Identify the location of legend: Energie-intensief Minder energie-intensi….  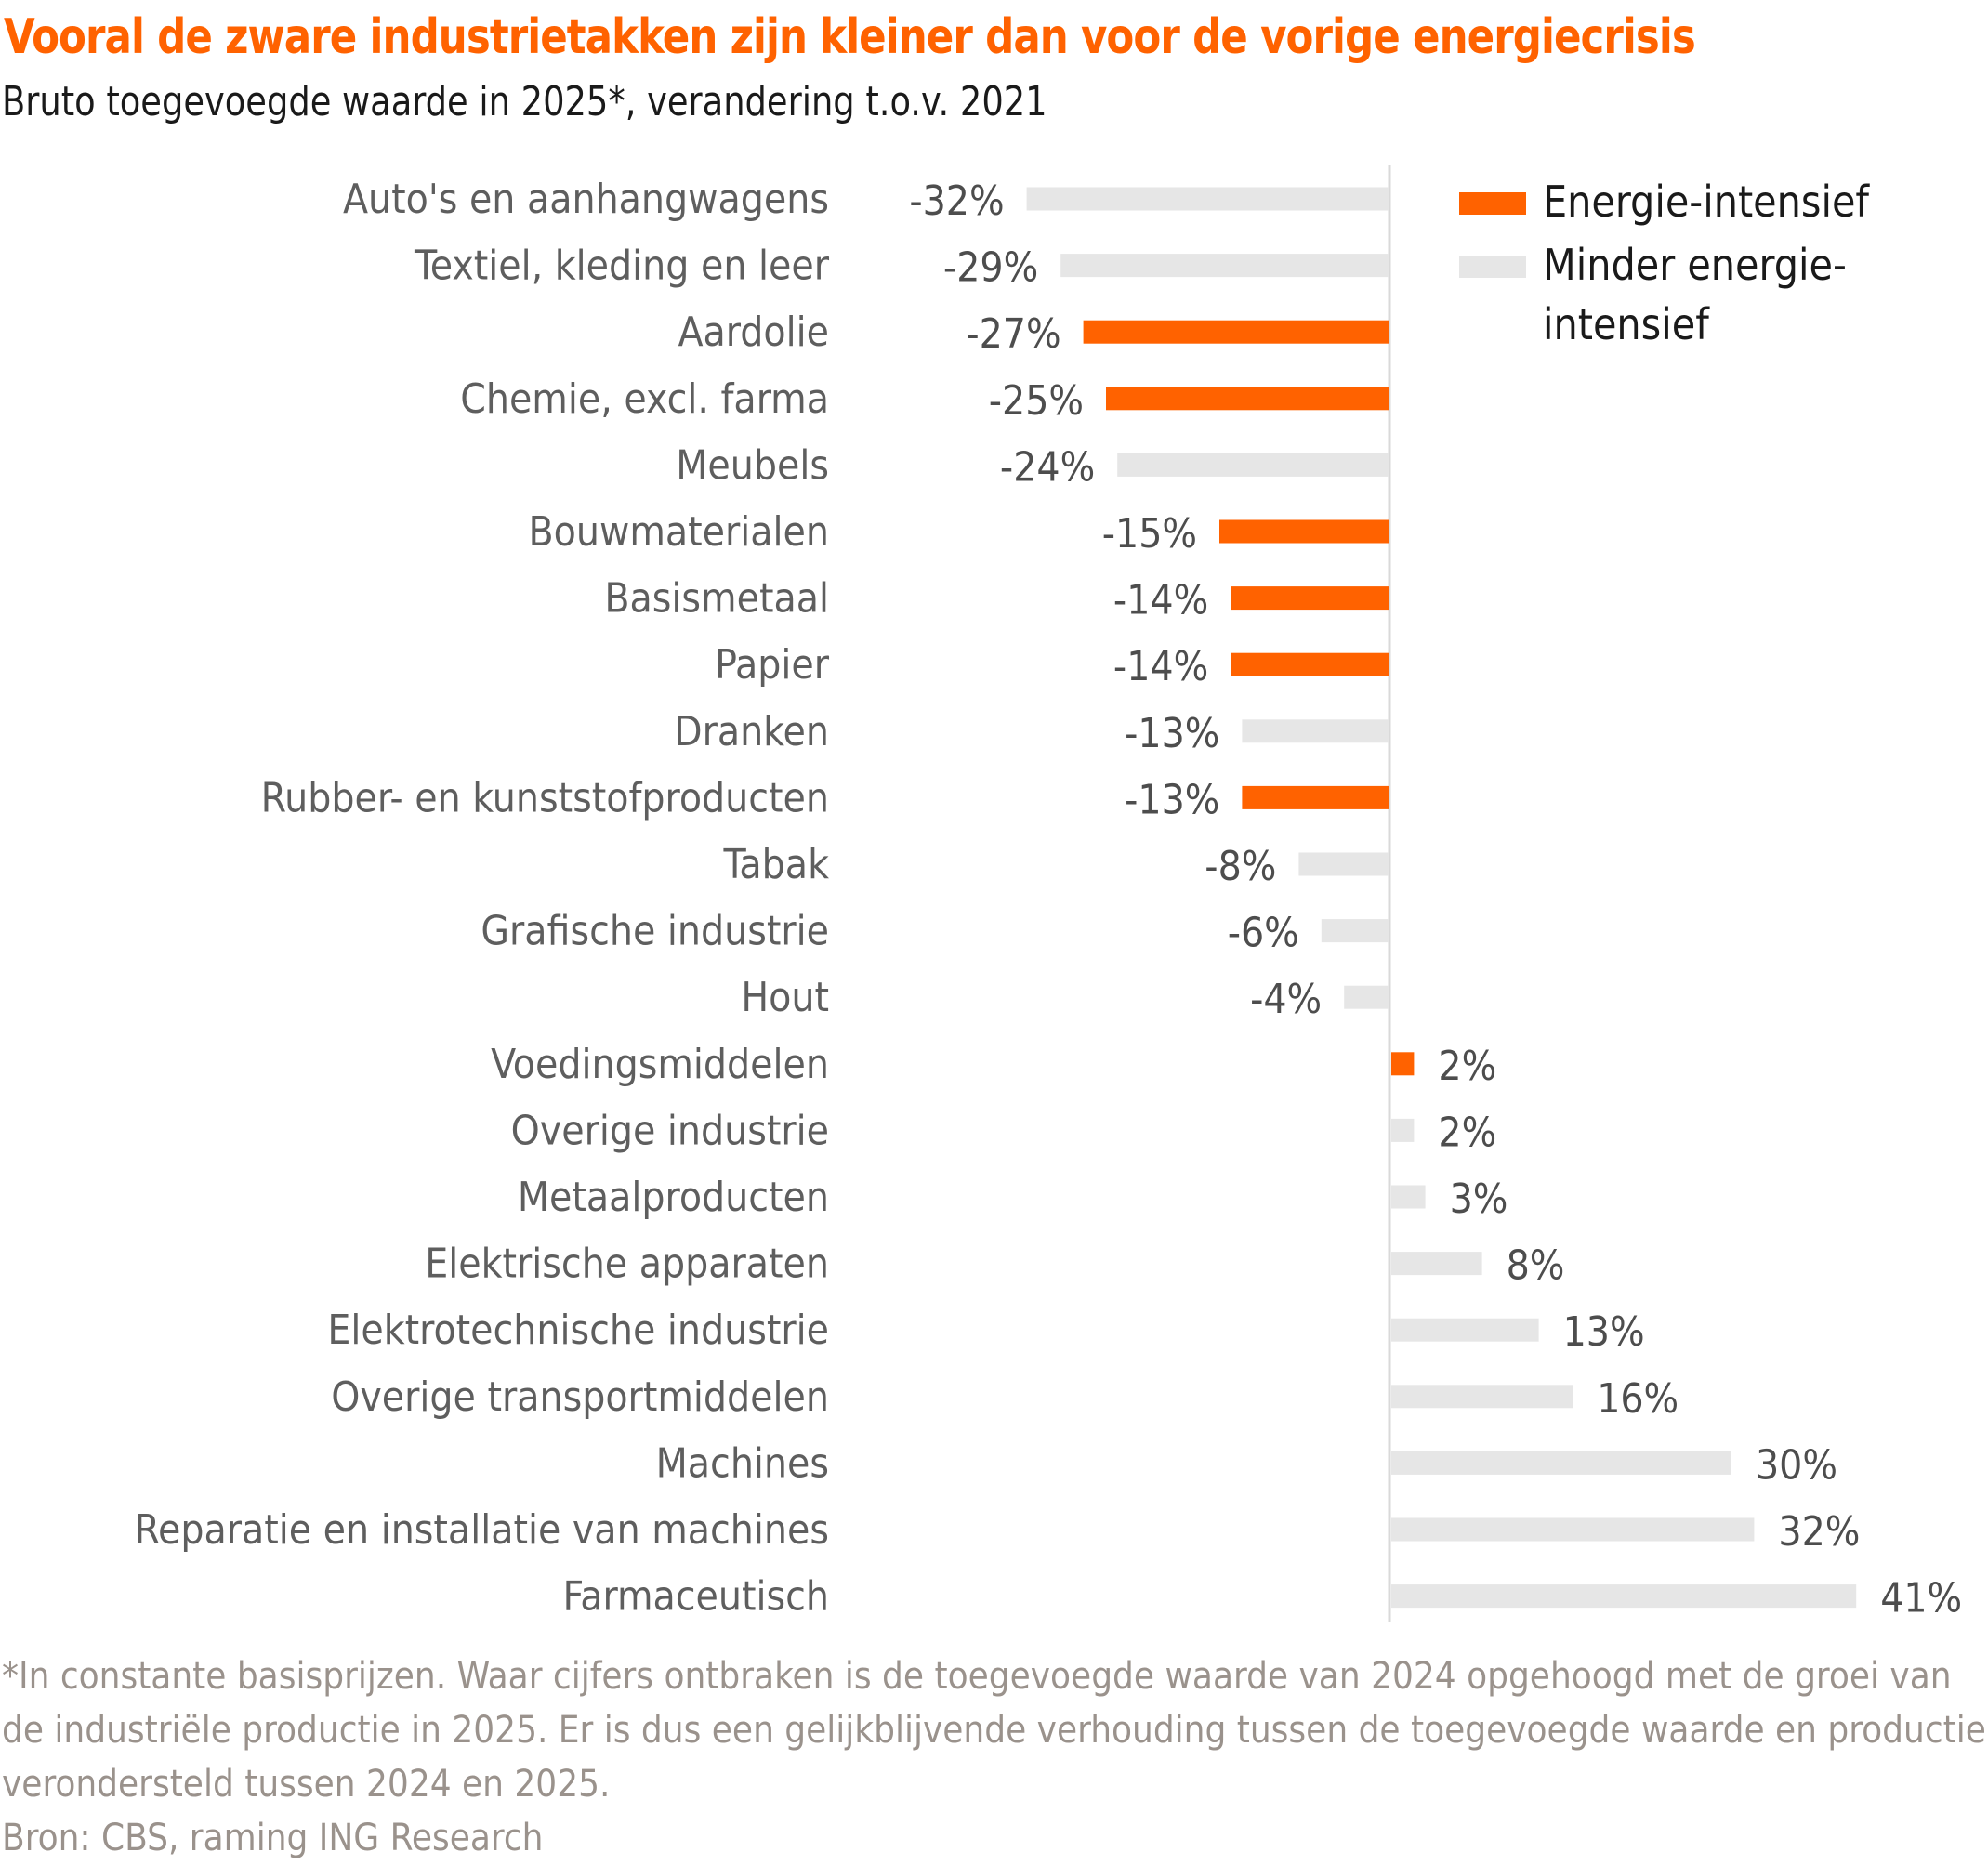
(1687, 265).